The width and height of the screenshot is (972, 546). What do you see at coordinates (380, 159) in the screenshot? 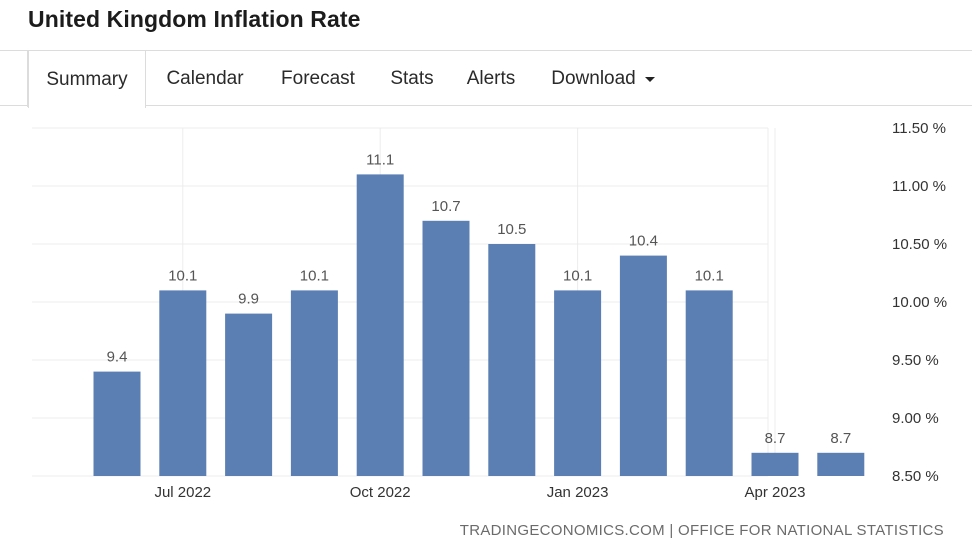
I see `bar-value-label: 11.1` at bounding box center [380, 159].